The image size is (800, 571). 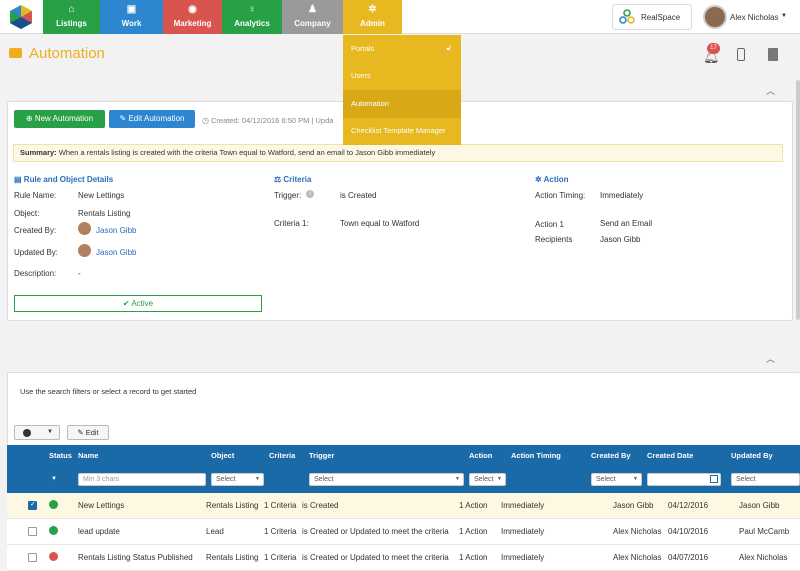 I want to click on brand-switcher: RealSpace, so click(x=652, y=17).